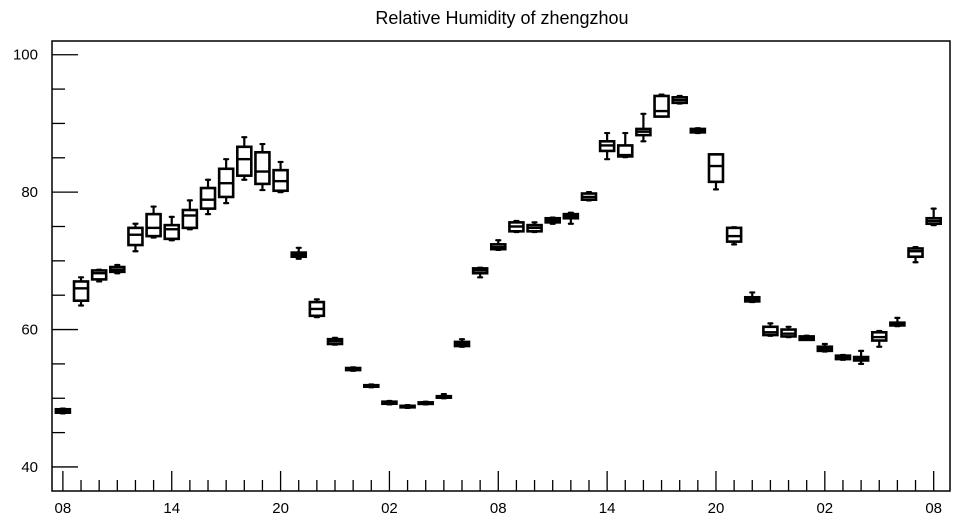 The image size is (957, 520). What do you see at coordinates (501, 18) in the screenshot?
I see `chart-title: Relative Humidity of zhengzhou` at bounding box center [501, 18].